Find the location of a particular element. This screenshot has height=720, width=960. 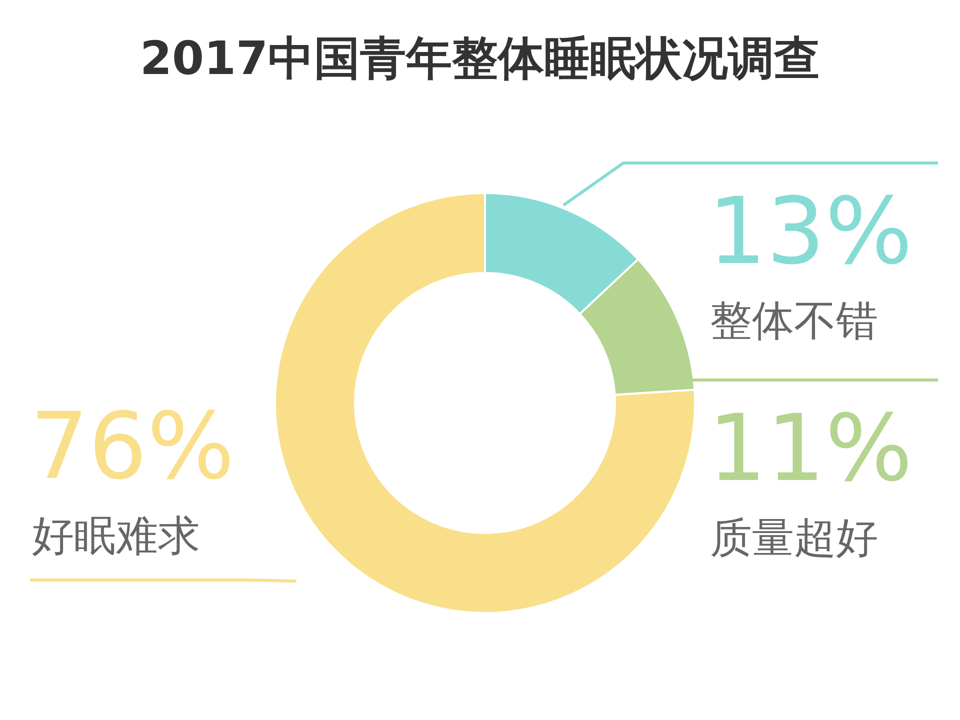

slice-label: 质量超好 is located at coordinates (794, 537).